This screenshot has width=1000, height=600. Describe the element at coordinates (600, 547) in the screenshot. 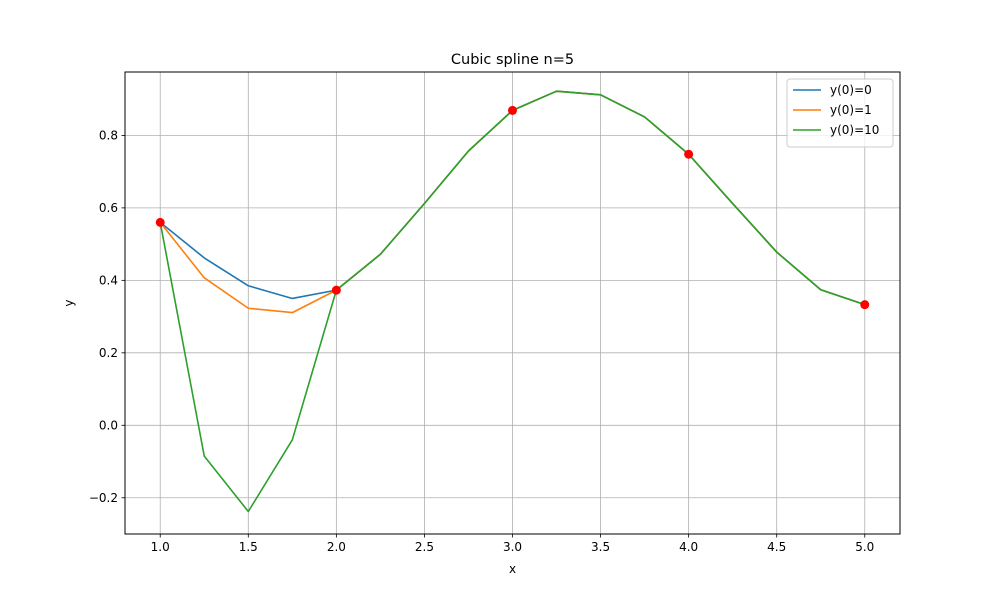

I see `x-tick-label: 3.5` at that location.